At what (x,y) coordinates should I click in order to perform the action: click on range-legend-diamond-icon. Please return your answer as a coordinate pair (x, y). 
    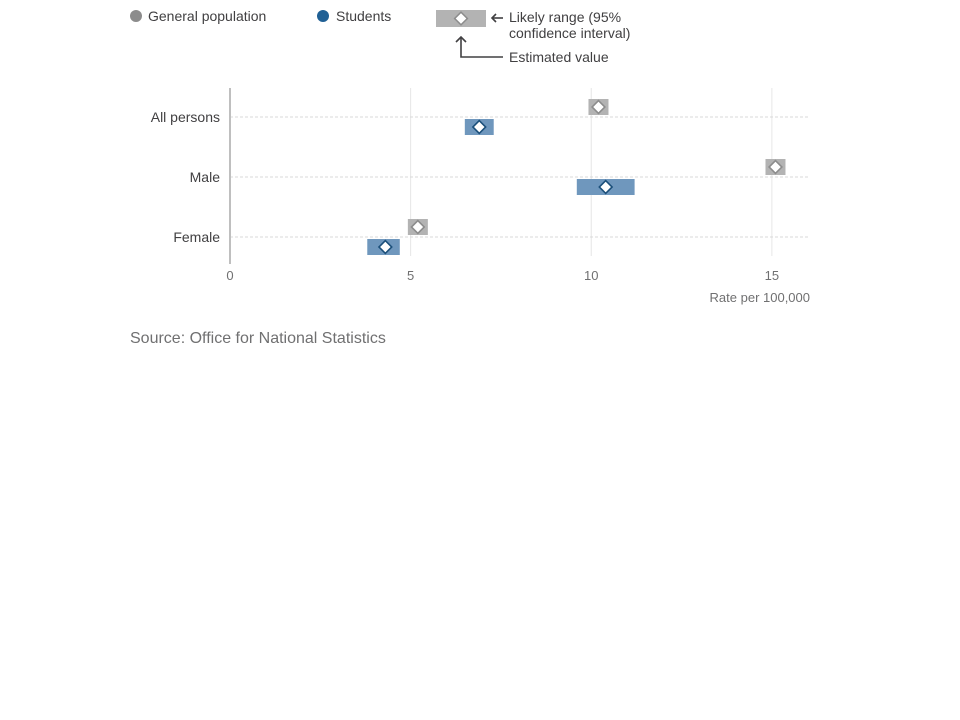
    Looking at the image, I should click on (461, 18).